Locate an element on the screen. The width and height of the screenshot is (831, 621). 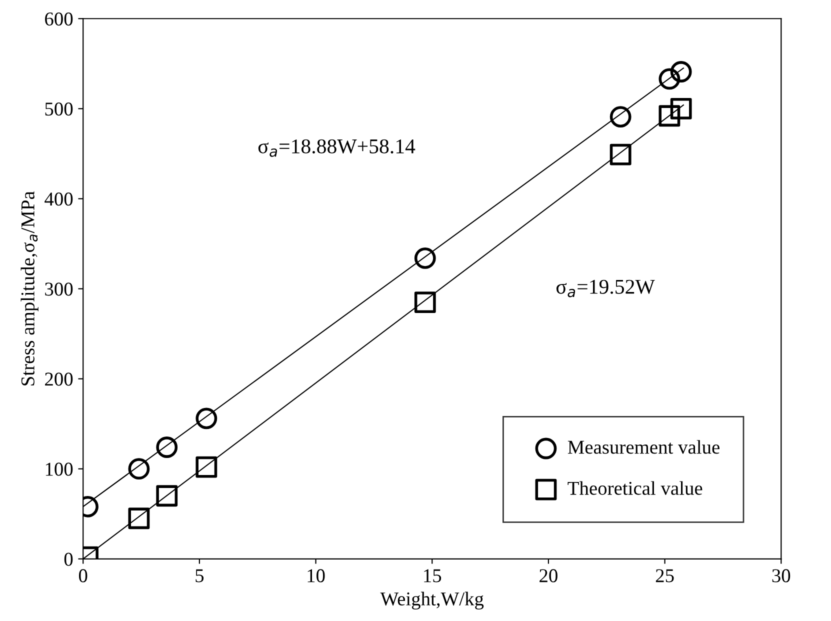
x-tick-label: 10 is located at coordinates (316, 575).